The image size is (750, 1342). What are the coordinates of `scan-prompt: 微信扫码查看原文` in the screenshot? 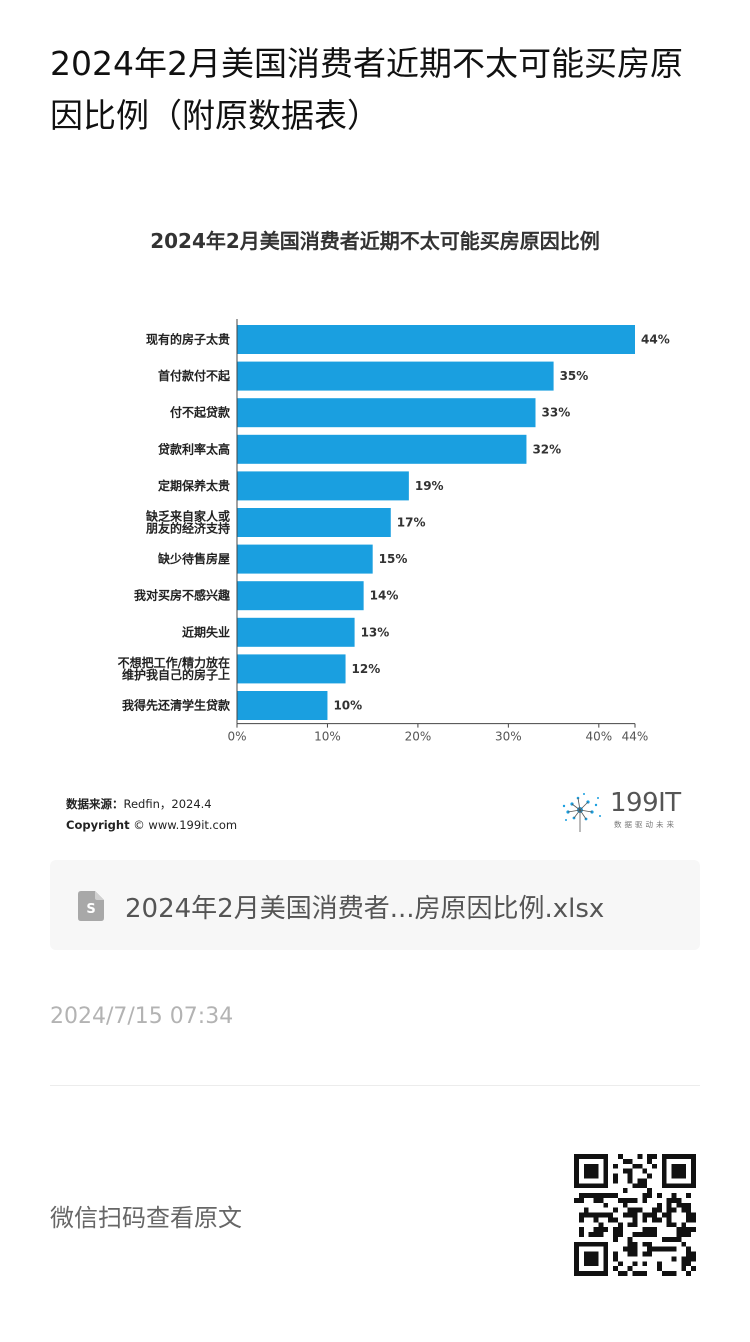 It's located at (146, 1218).